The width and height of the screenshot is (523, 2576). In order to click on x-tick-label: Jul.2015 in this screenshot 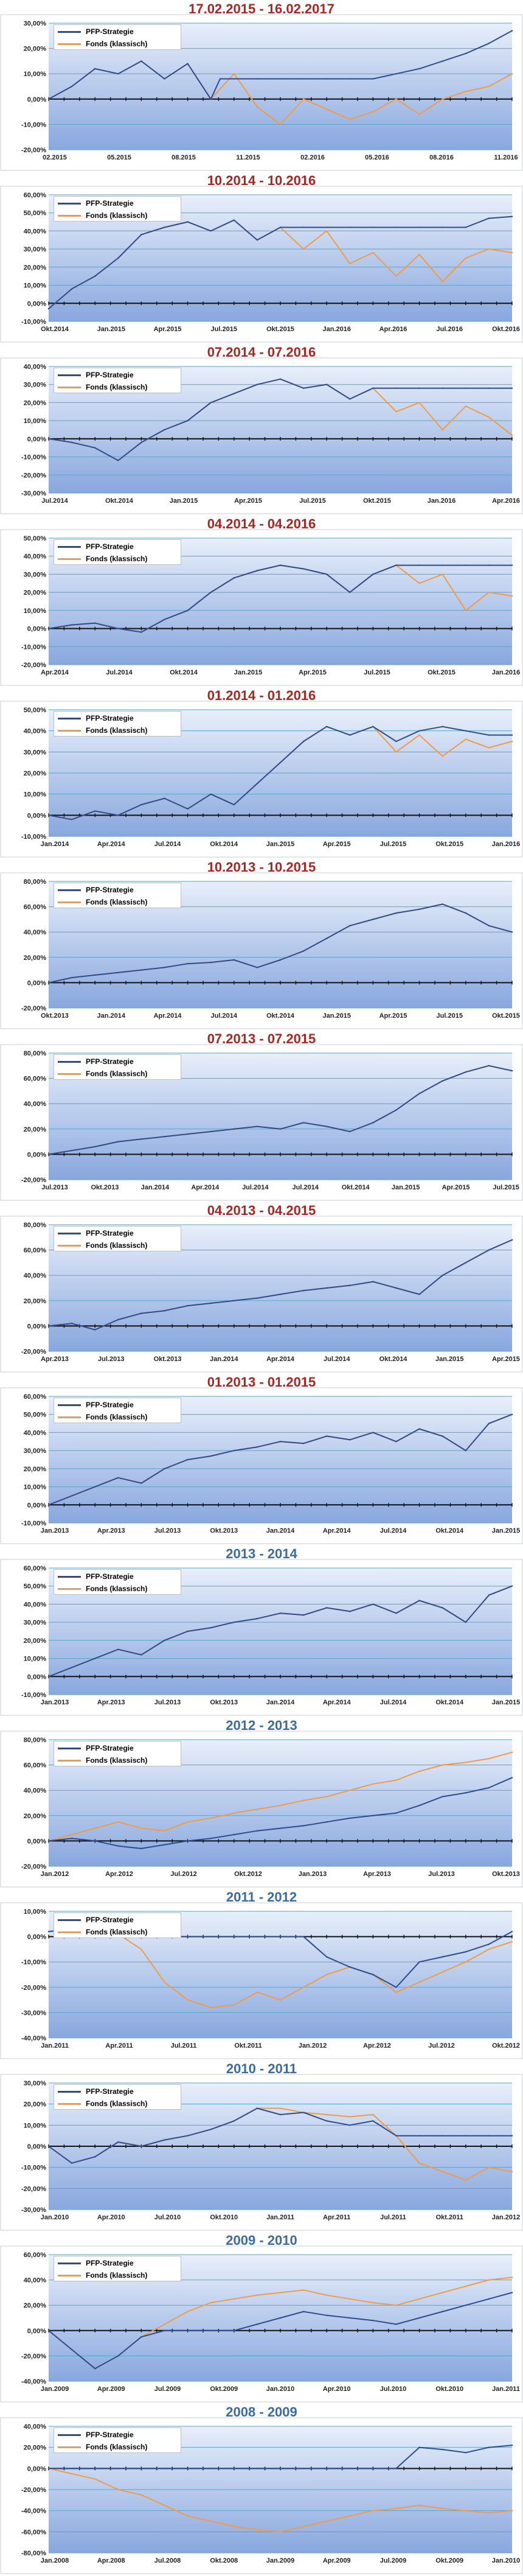, I will do `click(506, 1187)`.